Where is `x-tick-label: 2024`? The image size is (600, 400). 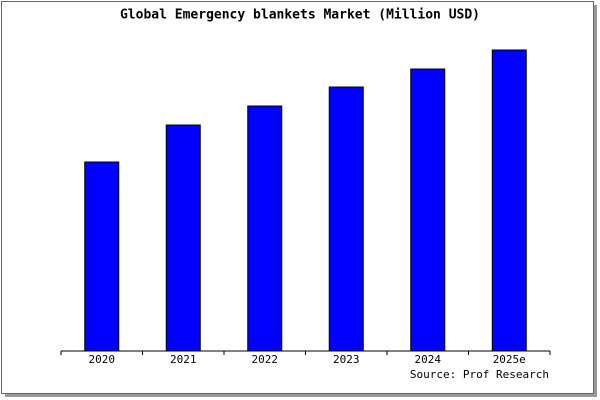 x-tick-label: 2024 is located at coordinates (428, 359).